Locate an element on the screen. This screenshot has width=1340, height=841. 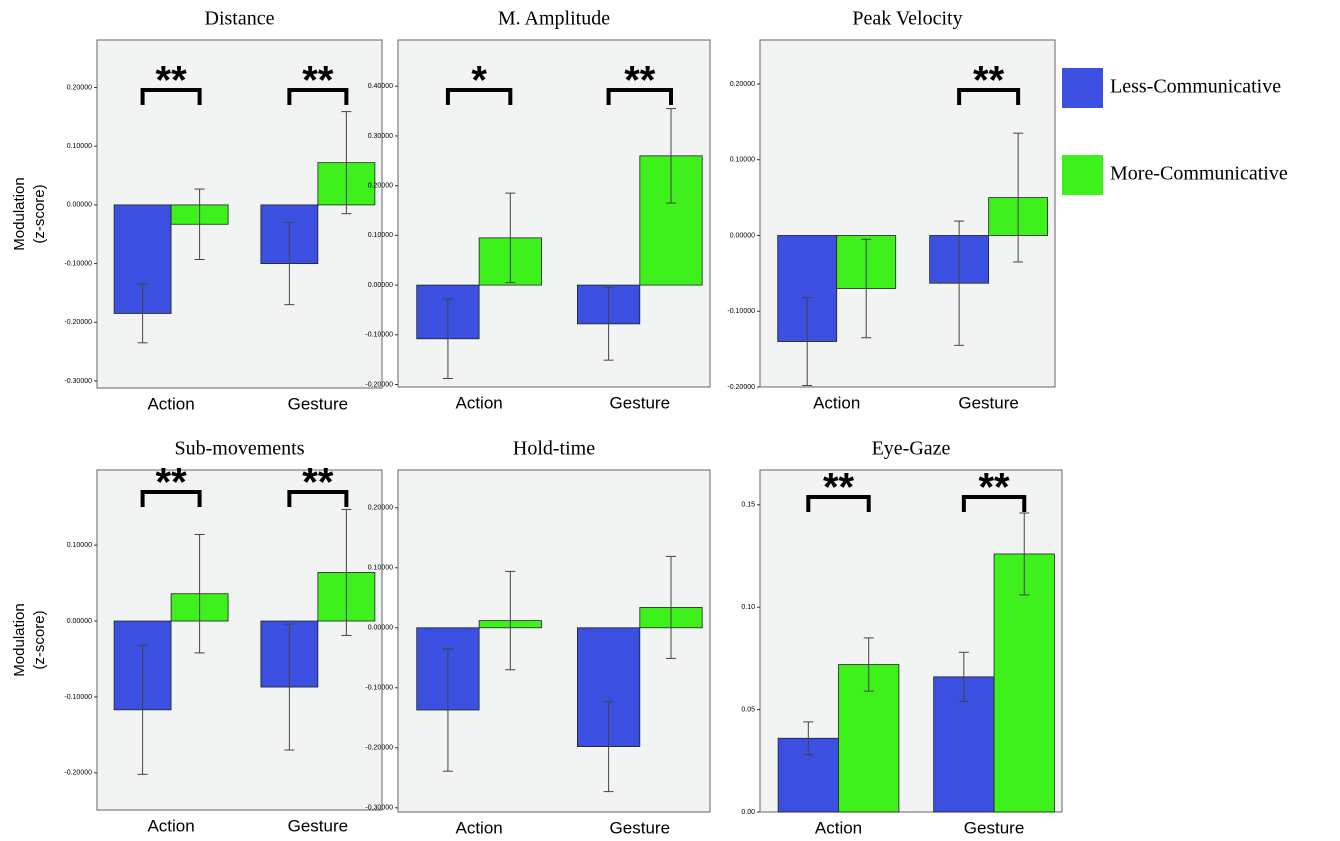
chart-title: M. Amplitude is located at coordinates (554, 19).